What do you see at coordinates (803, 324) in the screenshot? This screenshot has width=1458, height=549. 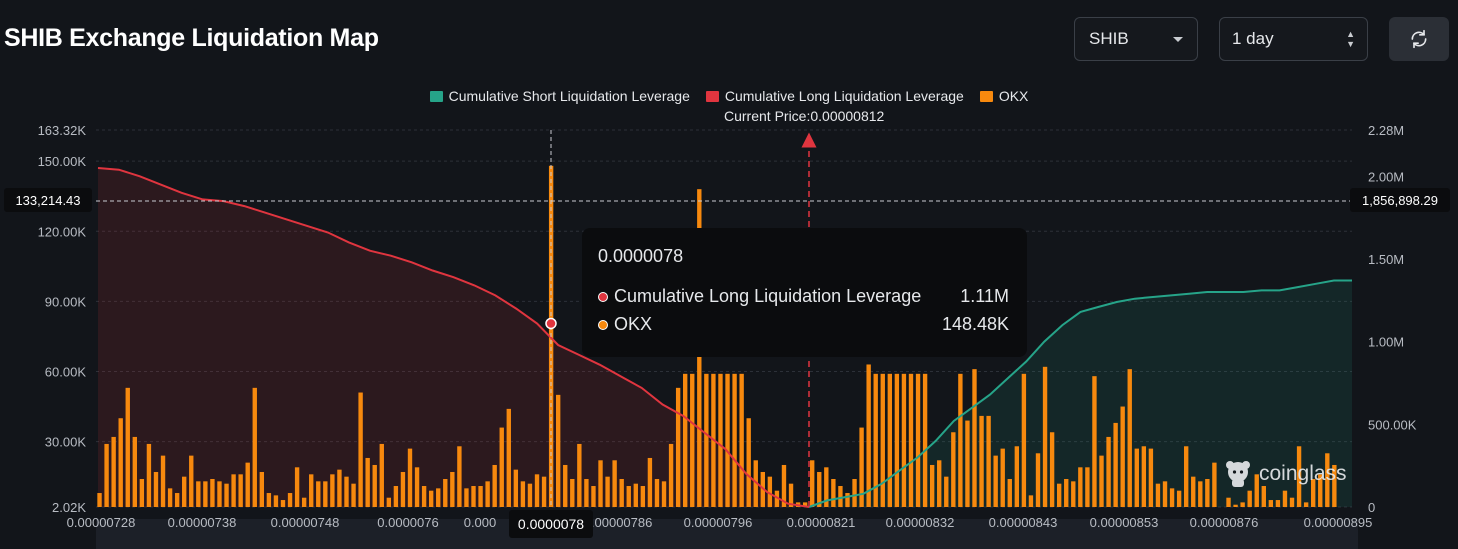 I see `tooltip-row-okx: OKX 148.48K` at bounding box center [803, 324].